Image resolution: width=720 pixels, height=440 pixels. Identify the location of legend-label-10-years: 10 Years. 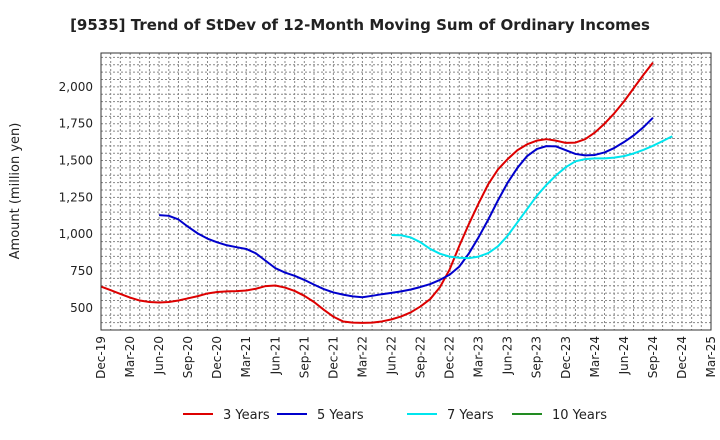
(579, 415).